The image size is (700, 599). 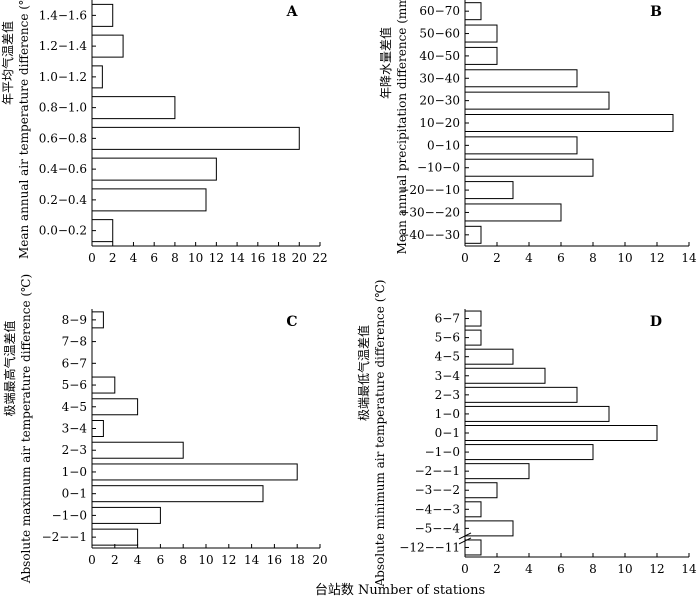 What do you see at coordinates (9, 368) in the screenshot?
I see `y-axis-label-cn: 极端最高气温差值` at bounding box center [9, 368].